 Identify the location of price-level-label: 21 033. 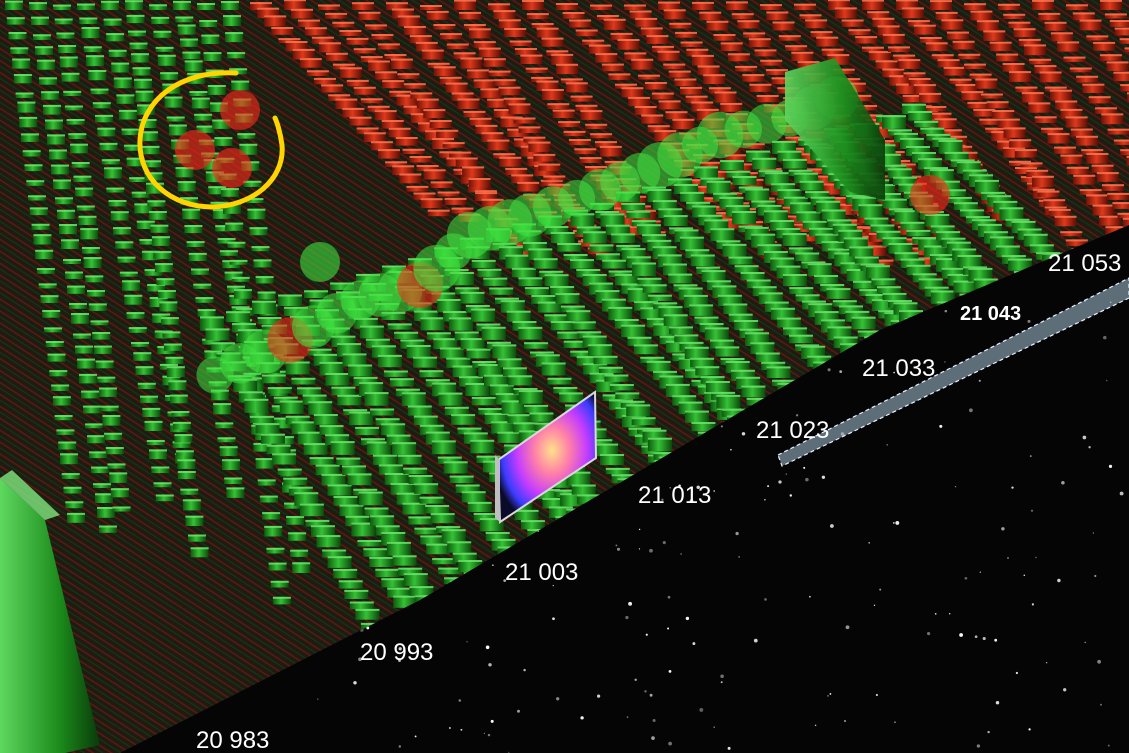
(898, 368).